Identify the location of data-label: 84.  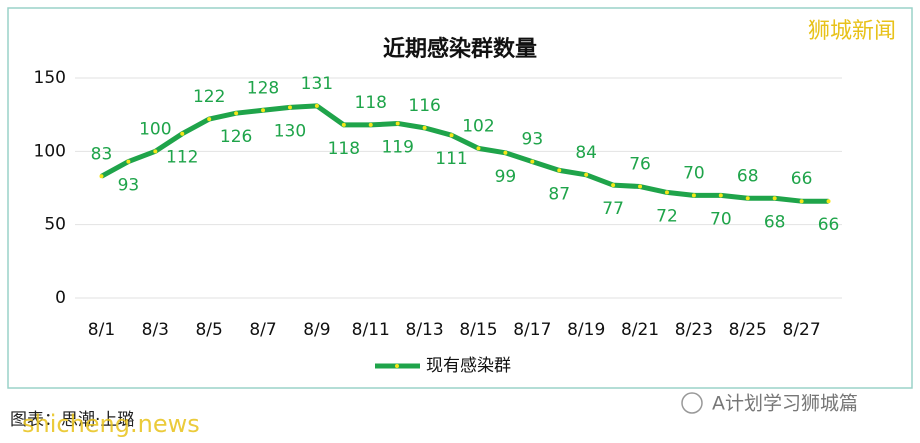
(586, 153).